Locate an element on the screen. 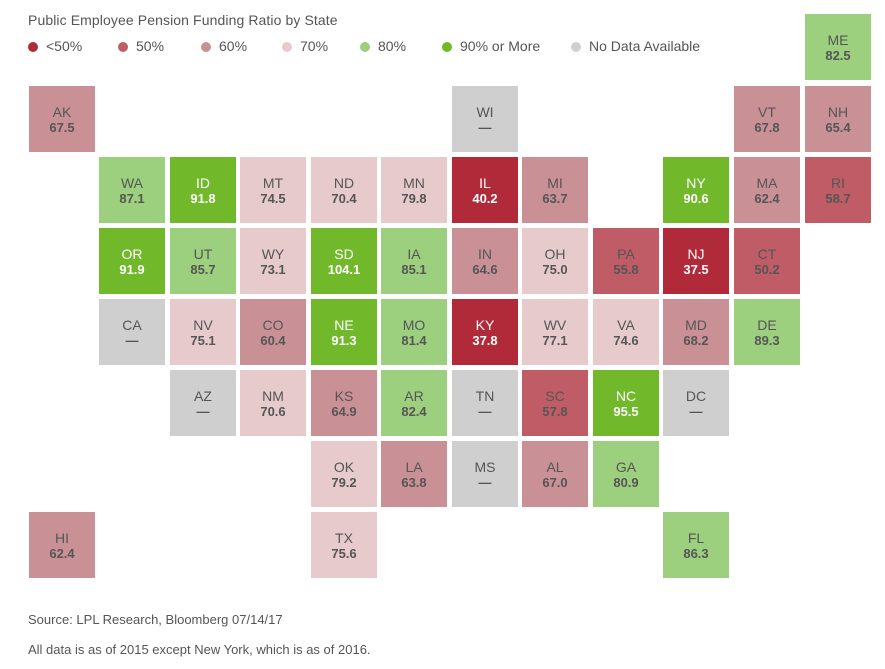  legend-item-80: 80% is located at coordinates (383, 46).